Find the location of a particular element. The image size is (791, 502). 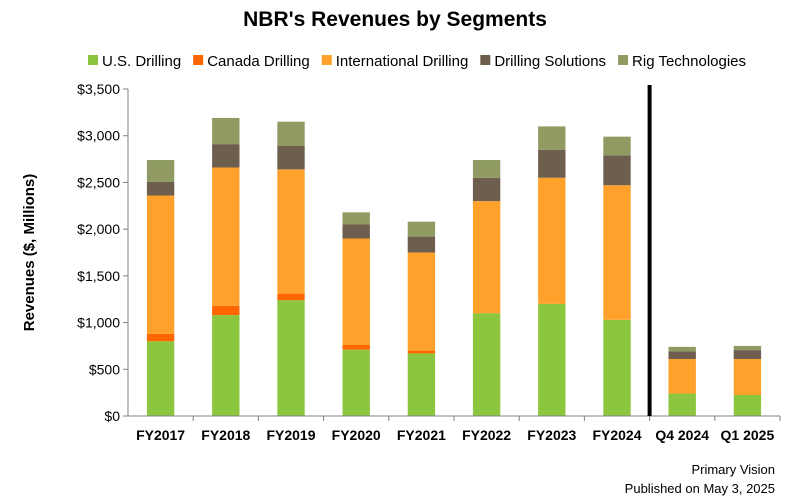

bar-stack-fy2022 is located at coordinates (486, 288).